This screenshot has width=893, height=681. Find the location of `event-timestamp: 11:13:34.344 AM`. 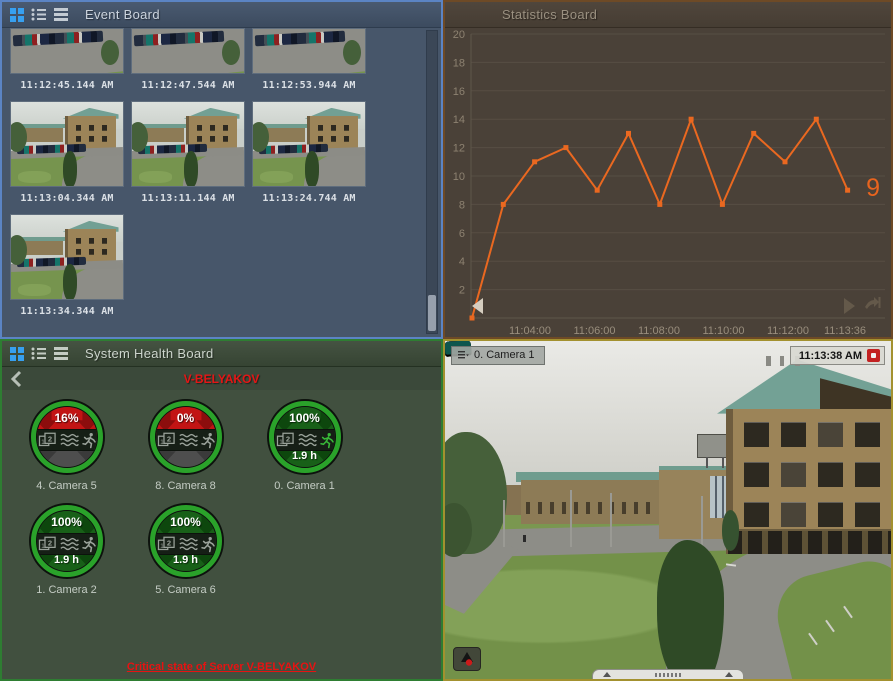

event-timestamp: 11:13:34.344 AM is located at coordinates (67, 311).